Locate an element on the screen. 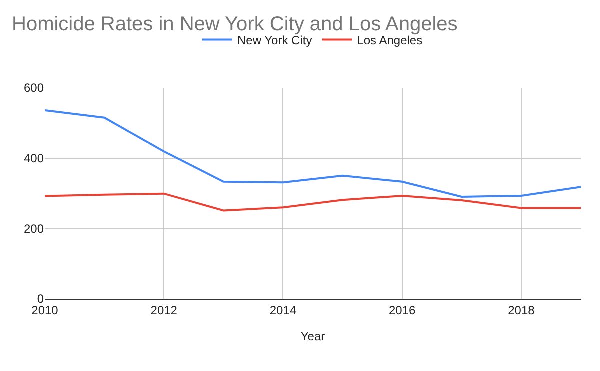  y-tick-label: 200 is located at coordinates (34, 229).